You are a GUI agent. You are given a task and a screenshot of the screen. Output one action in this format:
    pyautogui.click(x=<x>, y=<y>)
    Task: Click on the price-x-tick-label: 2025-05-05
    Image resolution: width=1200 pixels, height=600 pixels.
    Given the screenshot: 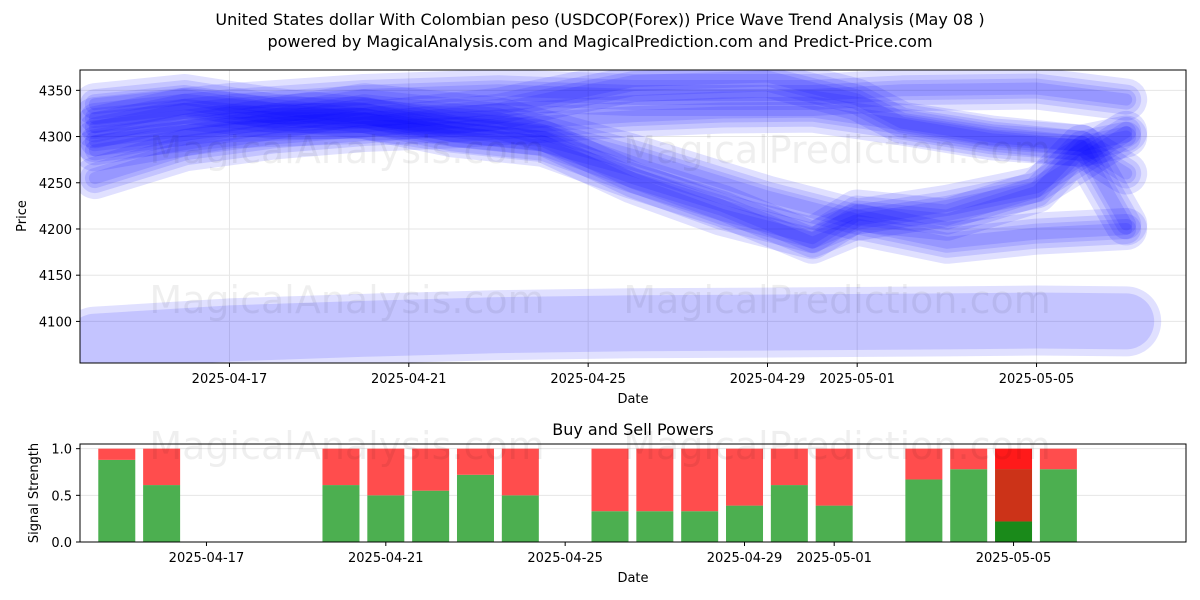 What is the action you would take?
    pyautogui.click(x=1037, y=379)
    